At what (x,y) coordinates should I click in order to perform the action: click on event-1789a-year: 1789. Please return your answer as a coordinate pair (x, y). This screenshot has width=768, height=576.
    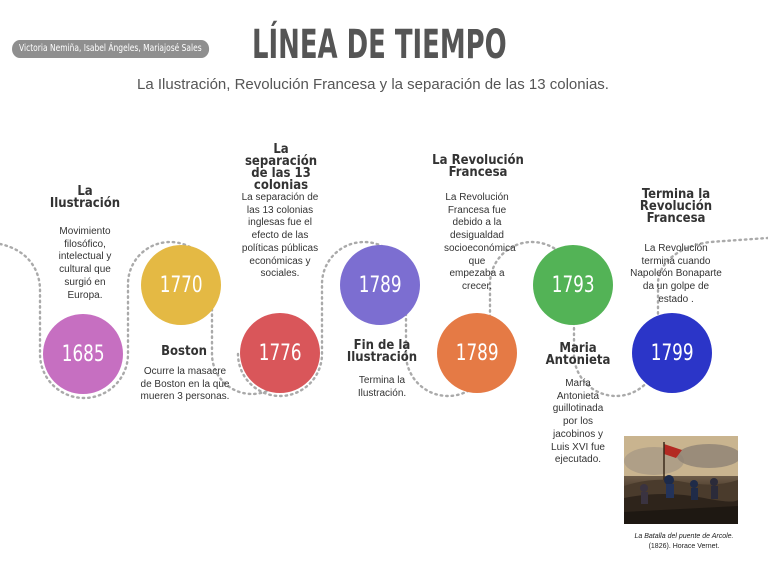
    Looking at the image, I should click on (380, 285).